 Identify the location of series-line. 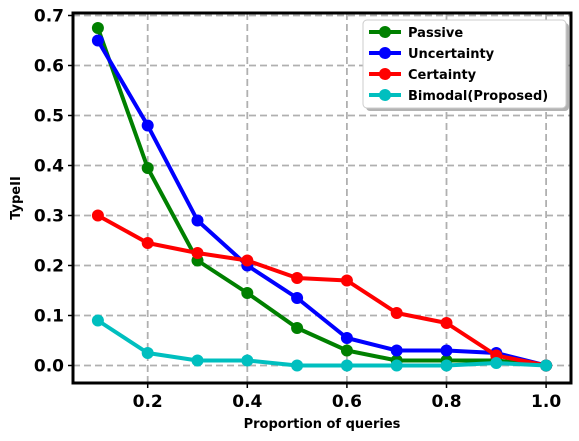
(321, 343).